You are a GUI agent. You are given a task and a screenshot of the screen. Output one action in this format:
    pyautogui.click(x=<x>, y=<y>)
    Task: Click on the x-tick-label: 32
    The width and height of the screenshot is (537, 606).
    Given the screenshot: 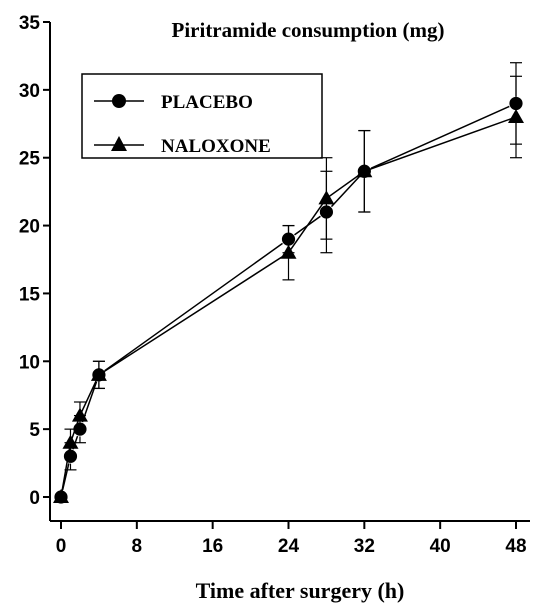 What is the action you would take?
    pyautogui.click(x=364, y=546)
    